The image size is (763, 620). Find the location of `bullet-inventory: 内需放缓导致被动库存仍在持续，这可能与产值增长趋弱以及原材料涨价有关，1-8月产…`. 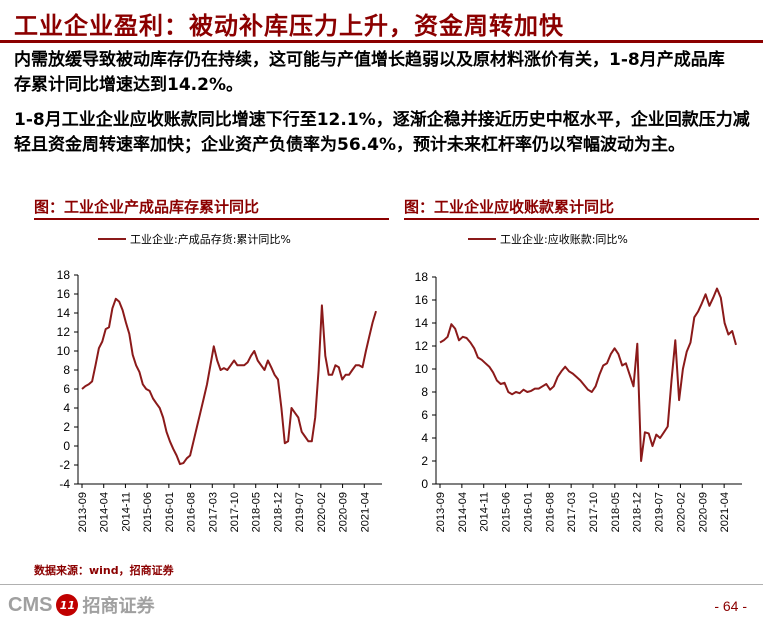

bullet-inventory: 内需放缓导致被动库存仍在持续，这可能与产值增长趋弱以及原材料涨价有关，1-8月产… is located at coordinates (369, 72).